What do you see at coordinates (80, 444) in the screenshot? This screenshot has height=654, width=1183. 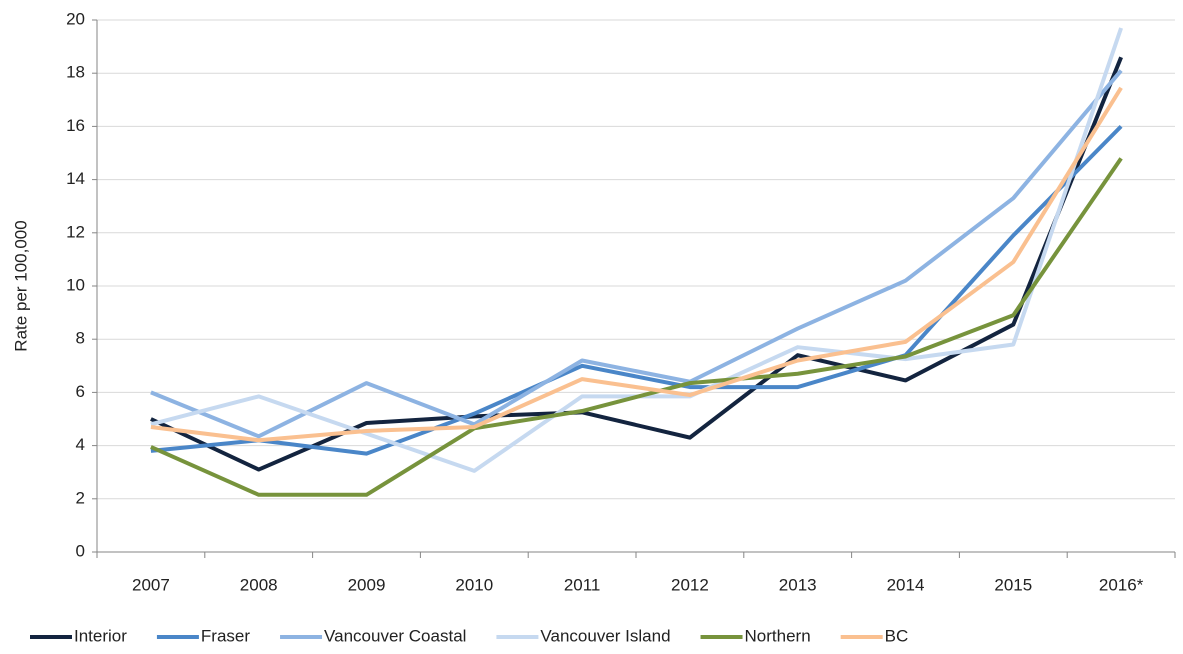 I see `y-tick-label: 4` at bounding box center [80, 444].